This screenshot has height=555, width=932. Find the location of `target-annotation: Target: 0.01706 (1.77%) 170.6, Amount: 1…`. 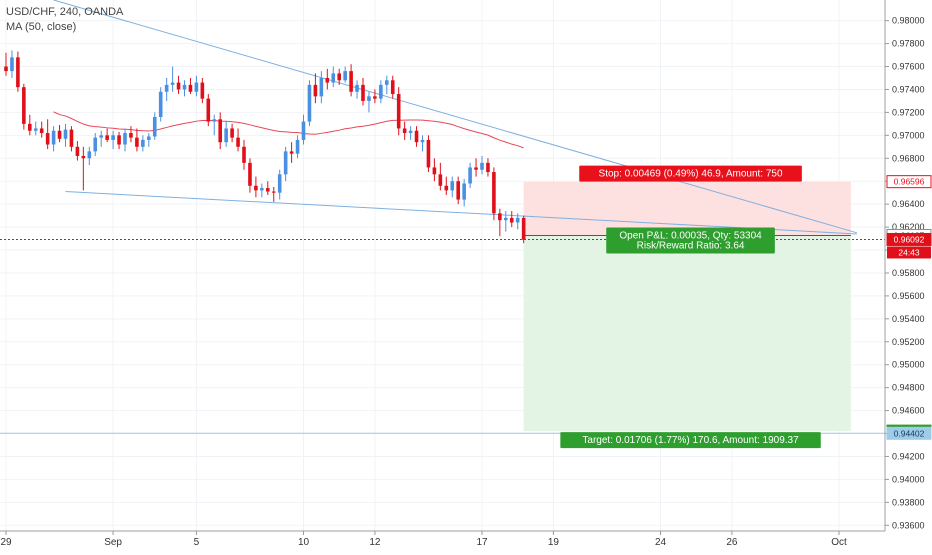

target-annotation: Target: 0.01706 (1.77%) 170.6, Amount: 1… is located at coordinates (690, 440).